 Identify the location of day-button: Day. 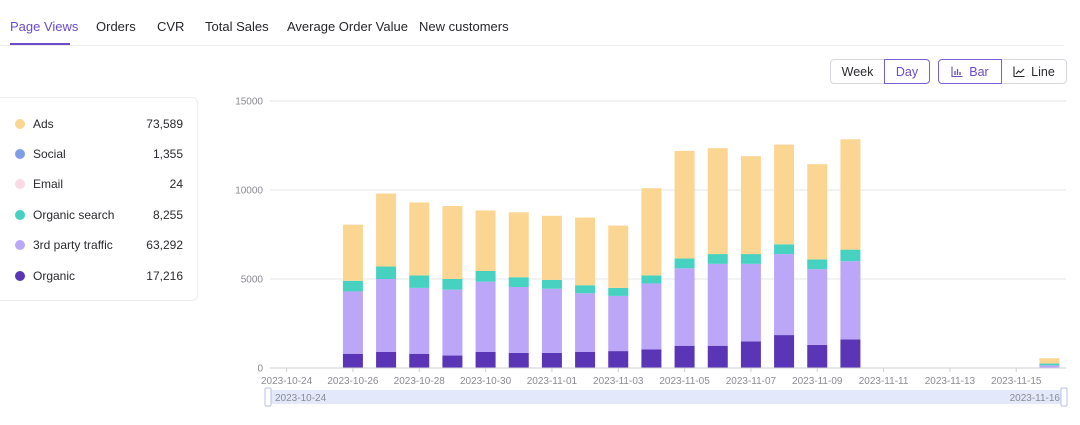
(907, 71).